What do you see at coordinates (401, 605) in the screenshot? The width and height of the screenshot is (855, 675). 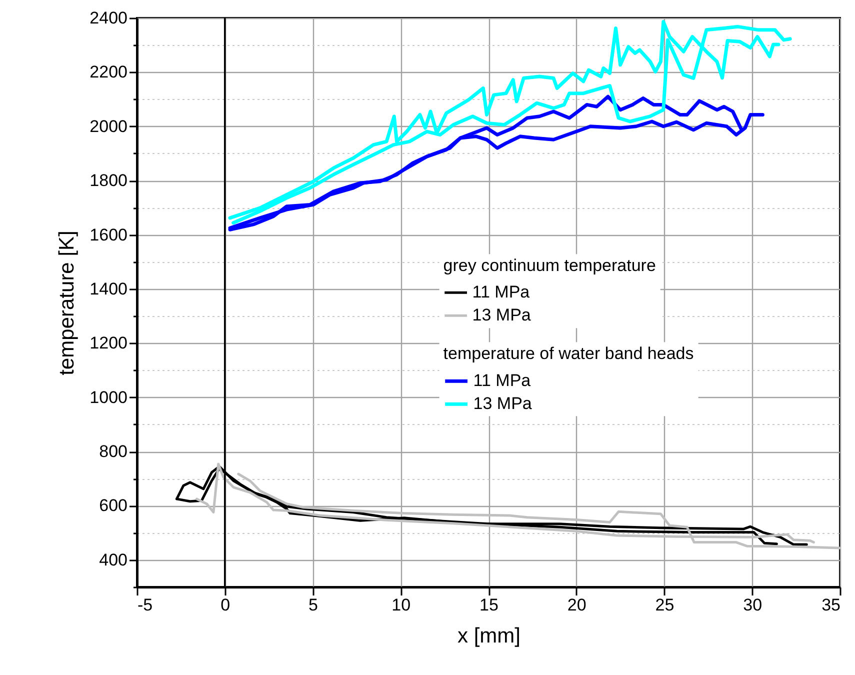 I see `x-tick-label: 10` at bounding box center [401, 605].